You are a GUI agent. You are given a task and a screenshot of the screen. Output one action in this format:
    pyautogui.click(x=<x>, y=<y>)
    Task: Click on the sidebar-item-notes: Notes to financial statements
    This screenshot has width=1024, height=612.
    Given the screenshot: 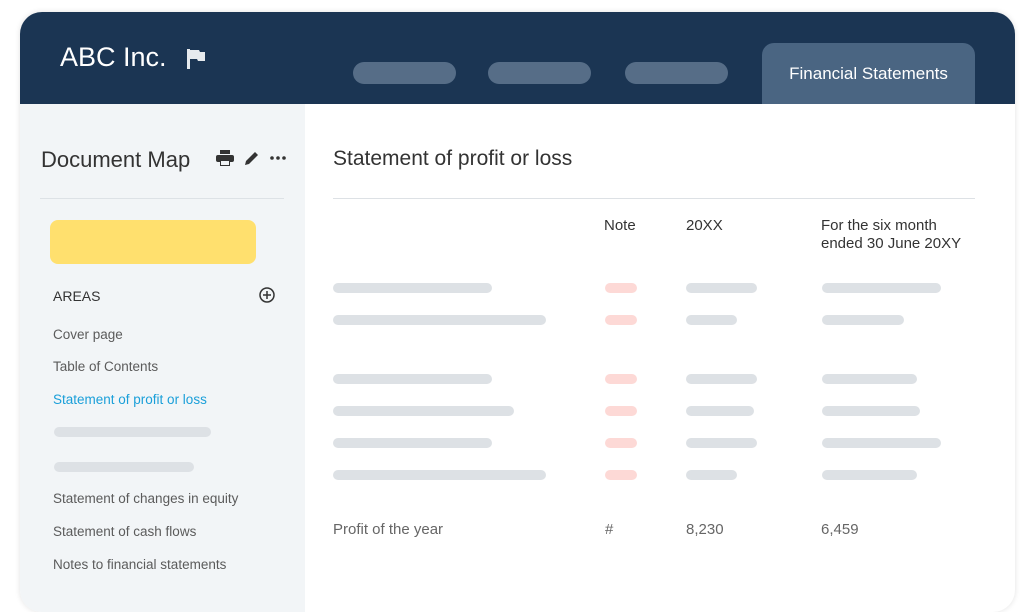 What is the action you would take?
    pyautogui.click(x=140, y=564)
    